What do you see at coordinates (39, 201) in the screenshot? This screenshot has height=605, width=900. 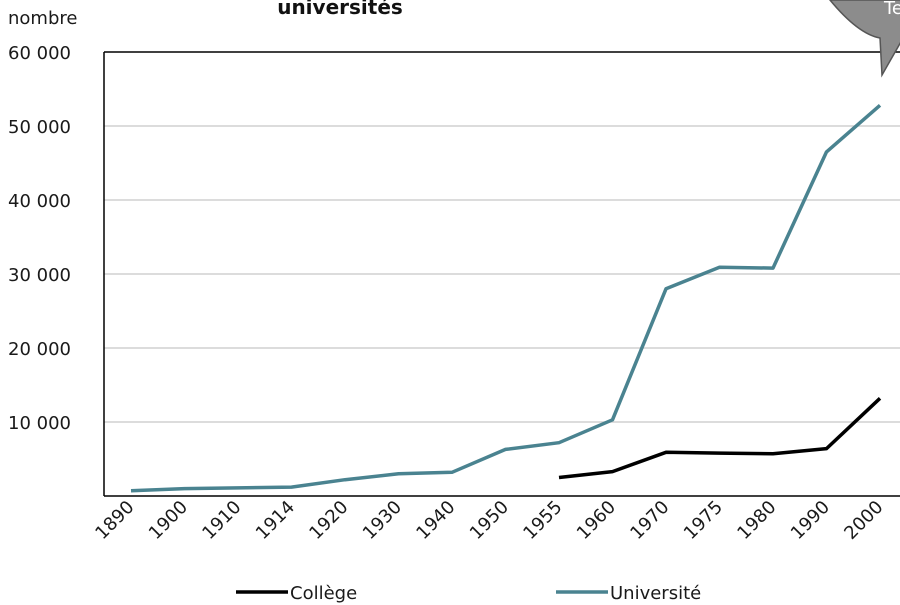 I see `y-tick-label: 40 000` at bounding box center [39, 201].